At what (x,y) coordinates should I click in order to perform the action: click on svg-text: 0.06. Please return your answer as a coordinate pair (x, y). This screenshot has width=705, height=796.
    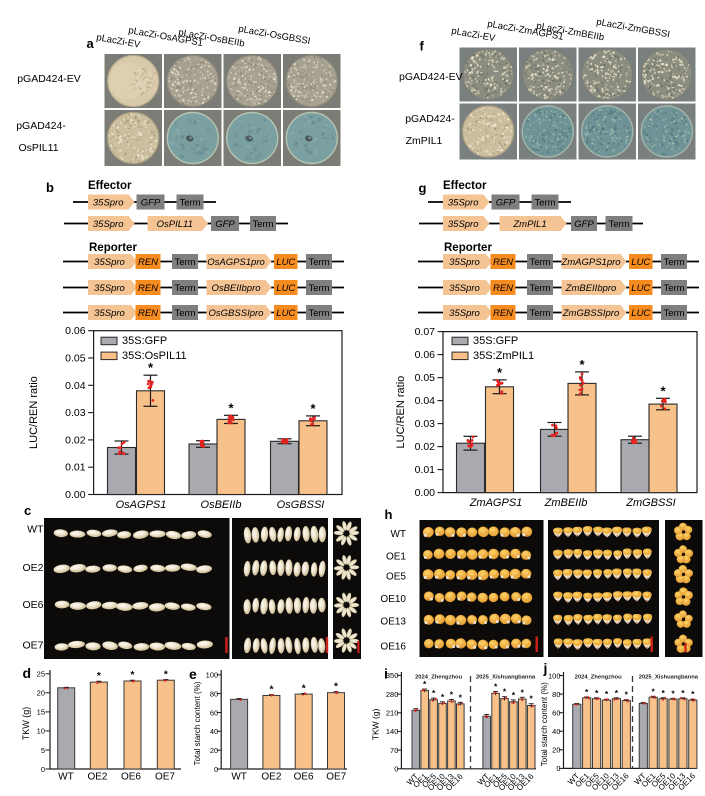
    Looking at the image, I should click on (75, 331).